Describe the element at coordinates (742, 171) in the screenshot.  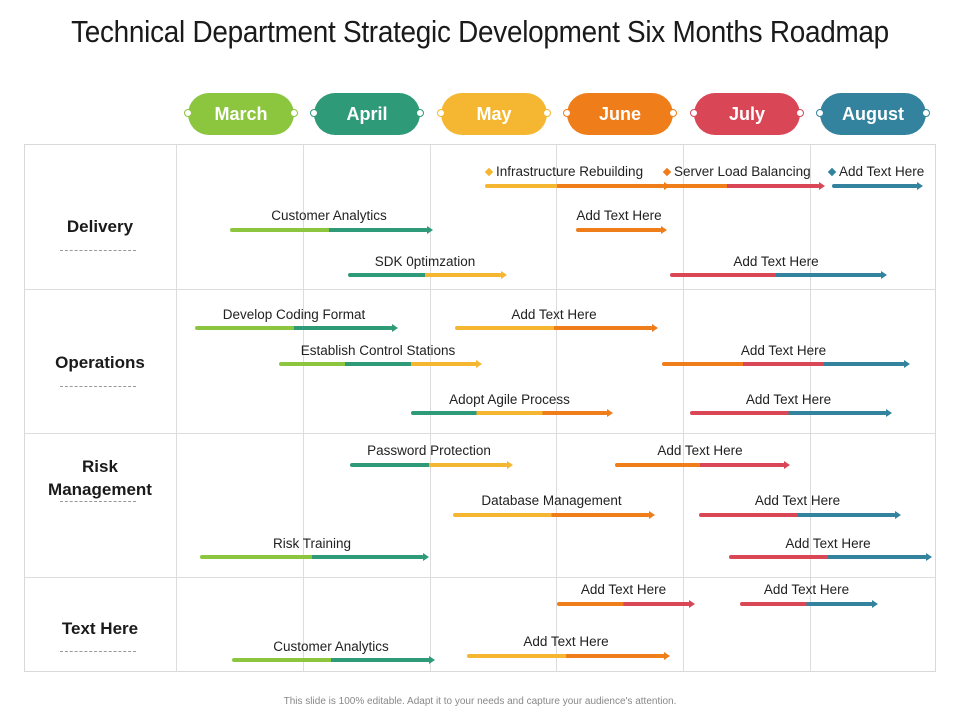
I see `legend-label: Server Load Balancing` at that location.